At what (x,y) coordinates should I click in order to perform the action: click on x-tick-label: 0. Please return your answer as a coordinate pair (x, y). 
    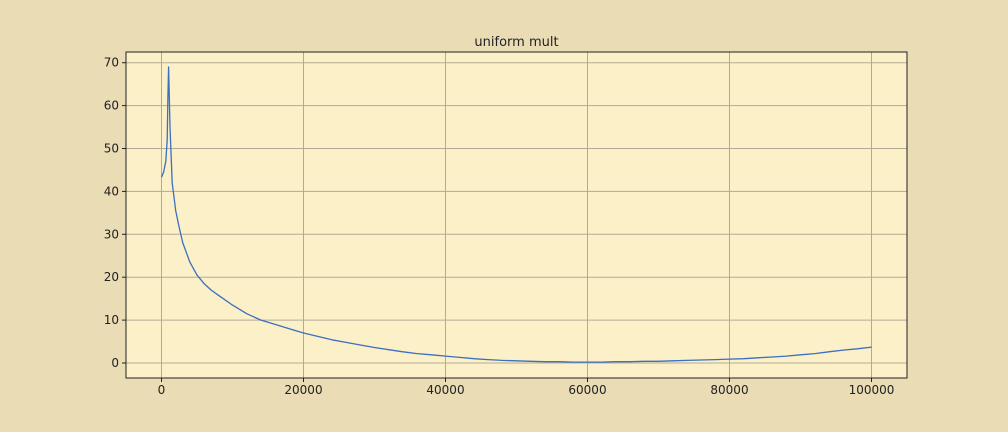
    Looking at the image, I should click on (162, 390).